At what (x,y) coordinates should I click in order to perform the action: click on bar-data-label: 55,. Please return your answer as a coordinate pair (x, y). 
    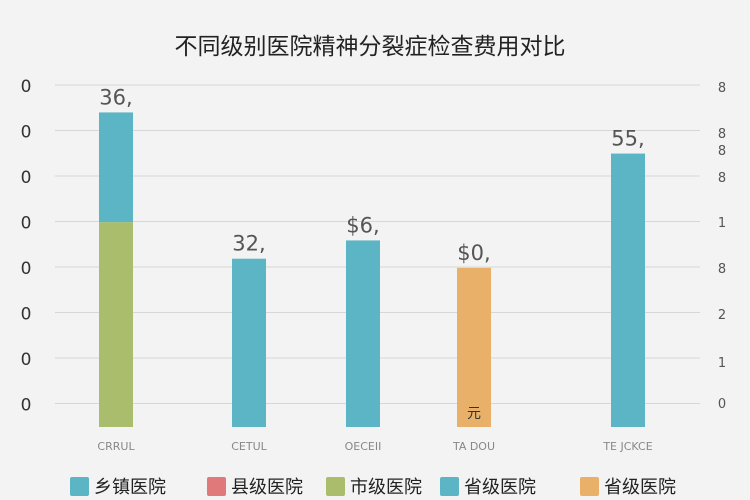
    Looking at the image, I should click on (627, 139).